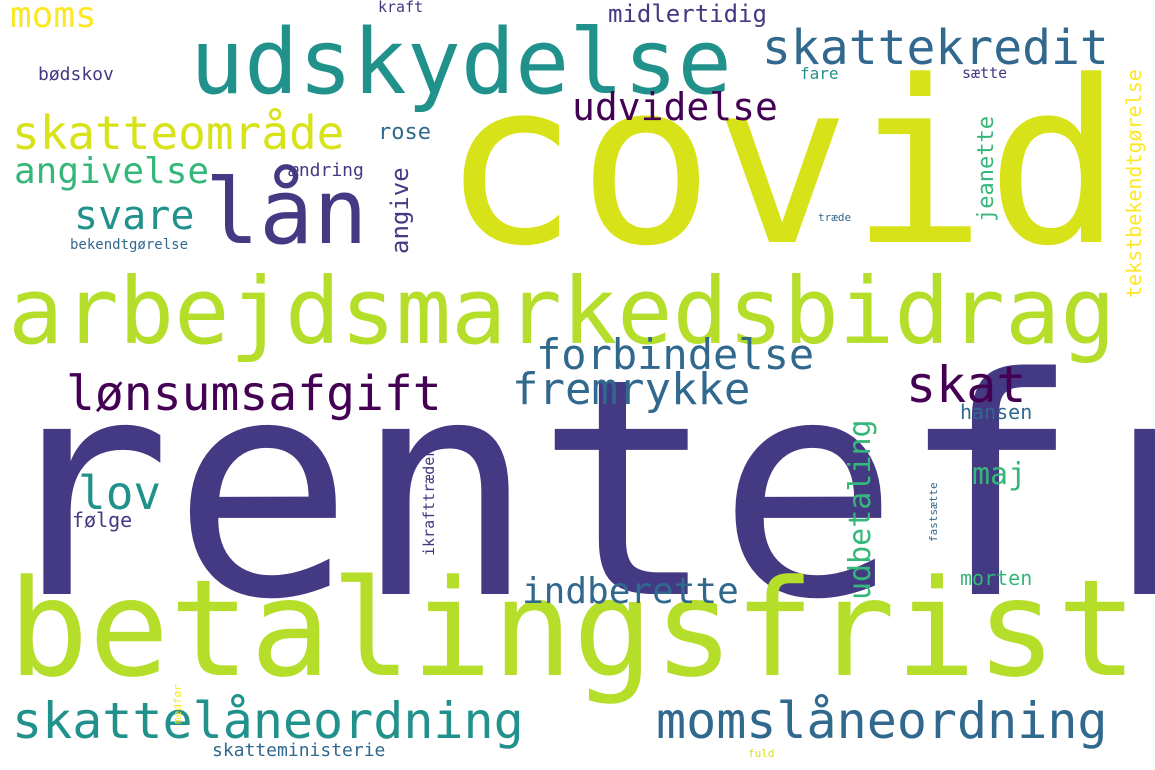 Image resolution: width=1155 pixels, height=770 pixels. I want to click on word-tekstbekendtgorelse: tekstbekendtgørelse, so click(1134, 183).